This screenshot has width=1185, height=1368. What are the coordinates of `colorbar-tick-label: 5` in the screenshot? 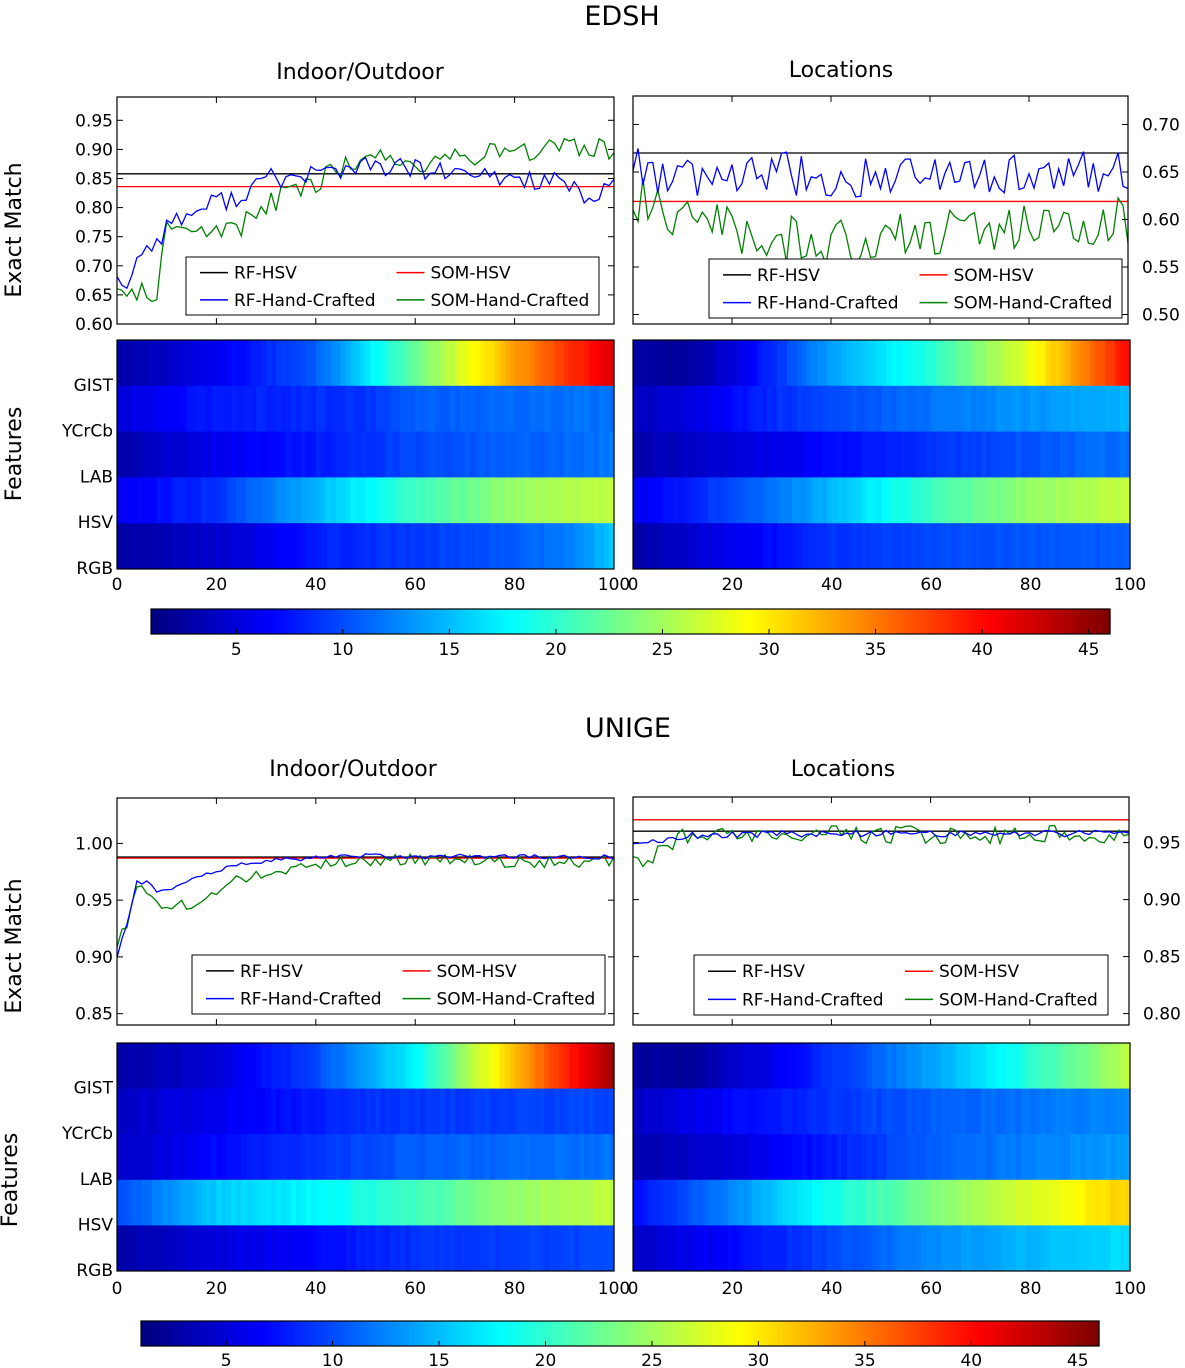 It's located at (226, 1359).